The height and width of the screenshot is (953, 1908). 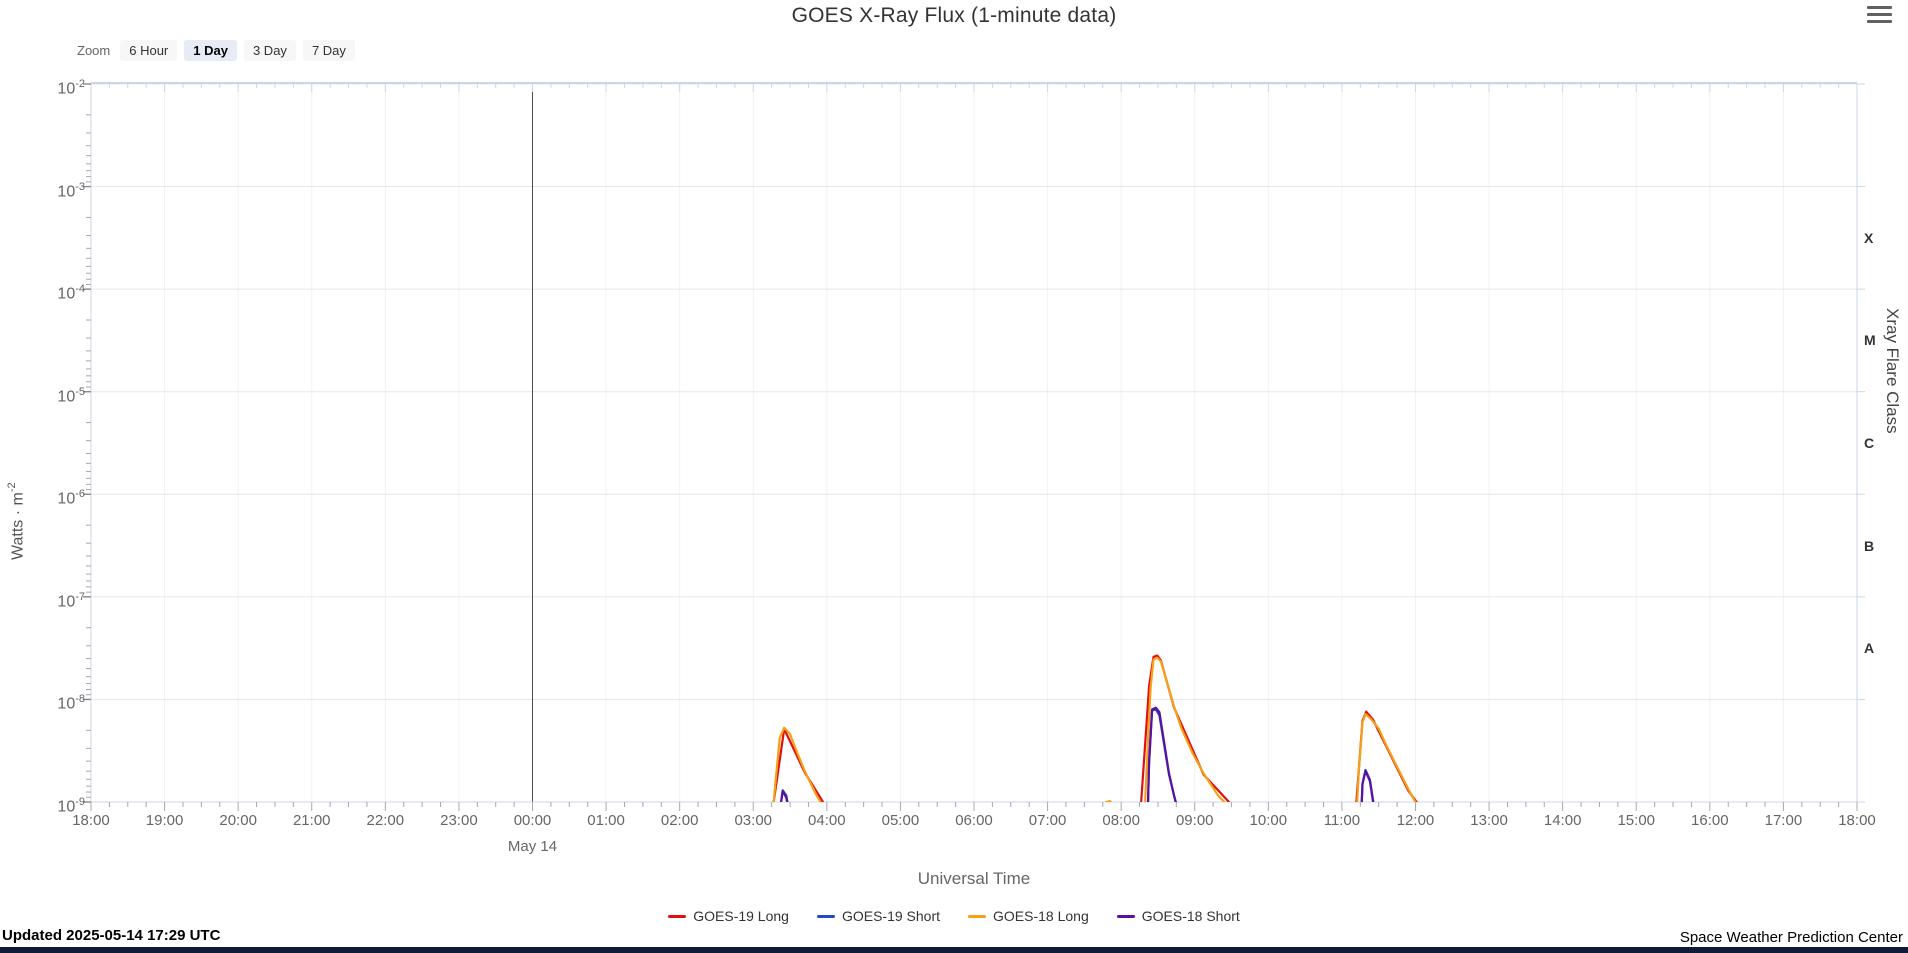 What do you see at coordinates (954, 15) in the screenshot?
I see `page-title: GOES X-Ray Flux (1-minute data)` at bounding box center [954, 15].